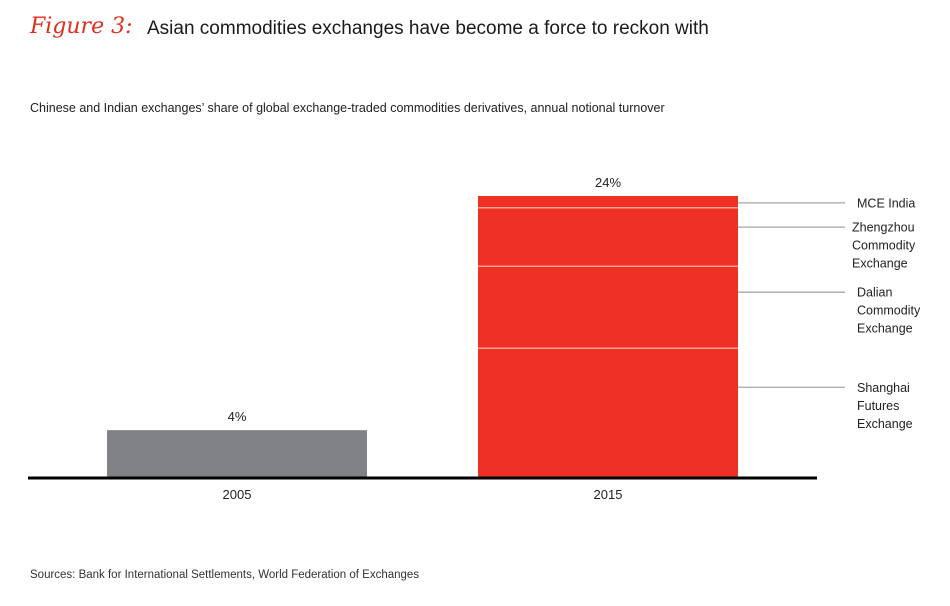  What do you see at coordinates (237, 494) in the screenshot?
I see `category-label: 2005` at bounding box center [237, 494].